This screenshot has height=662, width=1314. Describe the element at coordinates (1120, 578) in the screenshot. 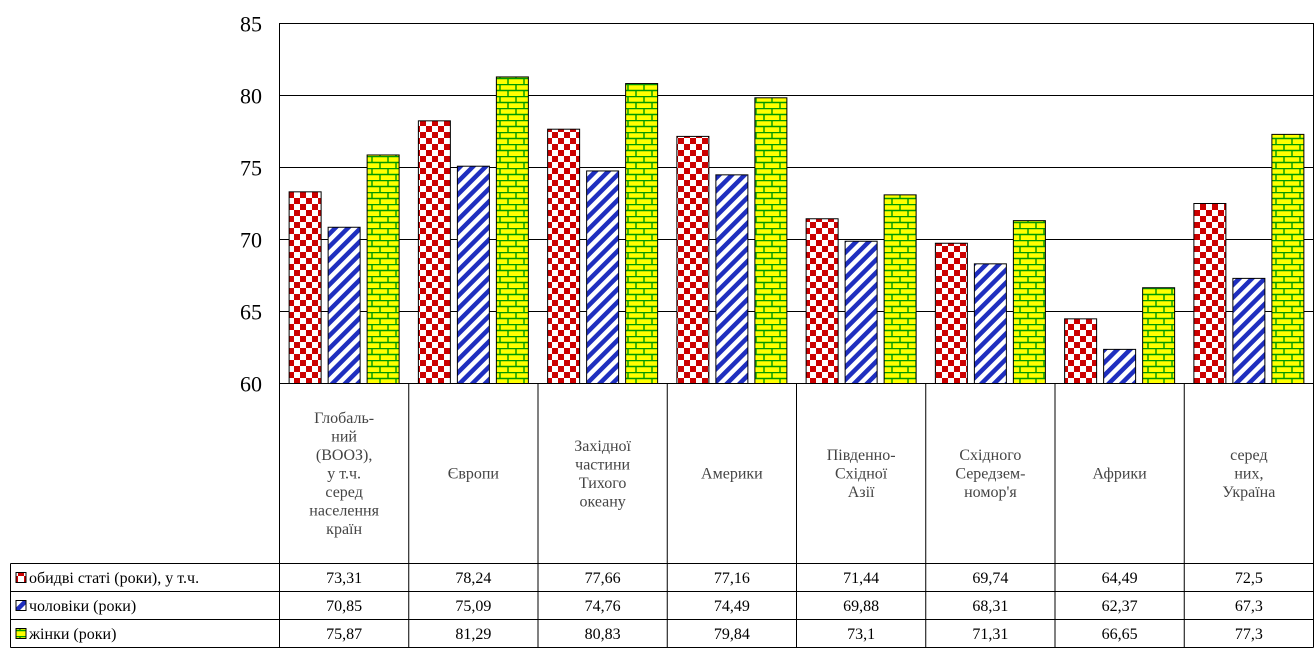

I see `table-value: 64,49` at that location.